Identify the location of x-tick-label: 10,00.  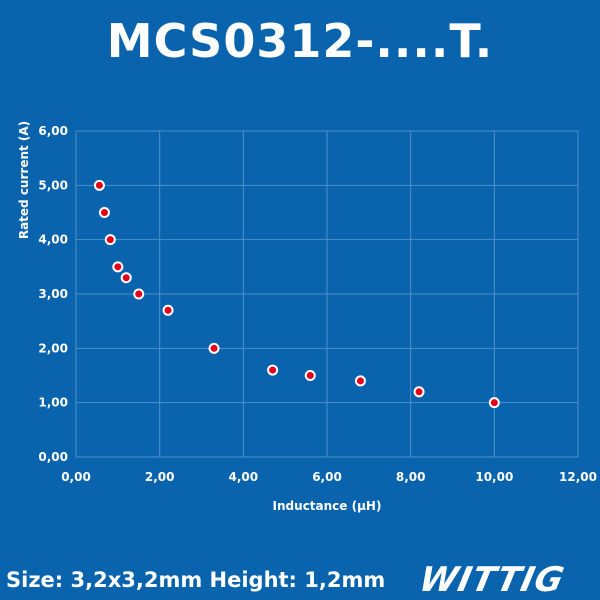
(494, 477).